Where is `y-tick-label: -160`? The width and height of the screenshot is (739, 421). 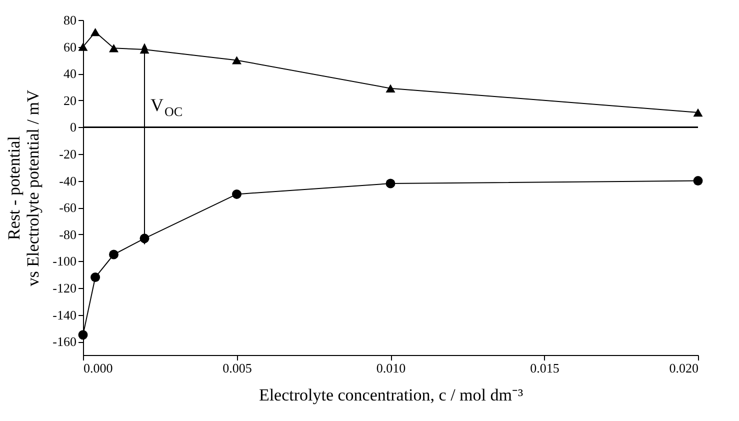 y-tick-label: -160 is located at coordinates (64, 342).